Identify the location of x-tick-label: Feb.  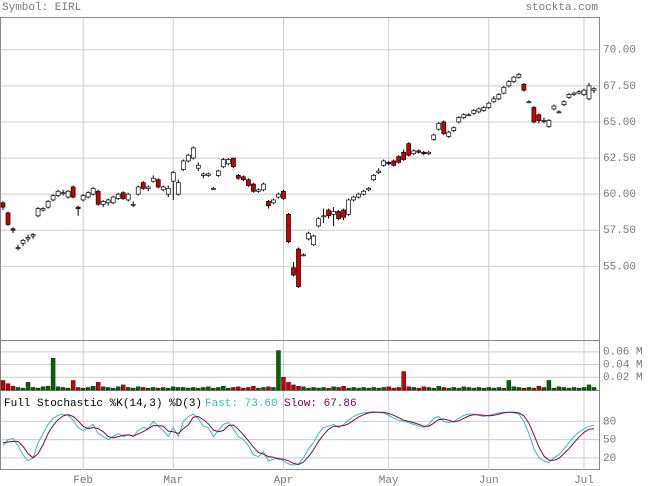
(83, 480).